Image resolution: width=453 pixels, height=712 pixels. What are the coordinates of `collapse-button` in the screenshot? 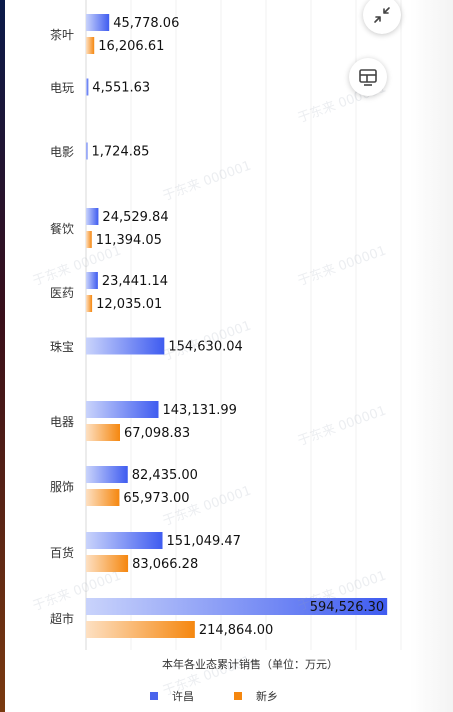 It's located at (382, 17).